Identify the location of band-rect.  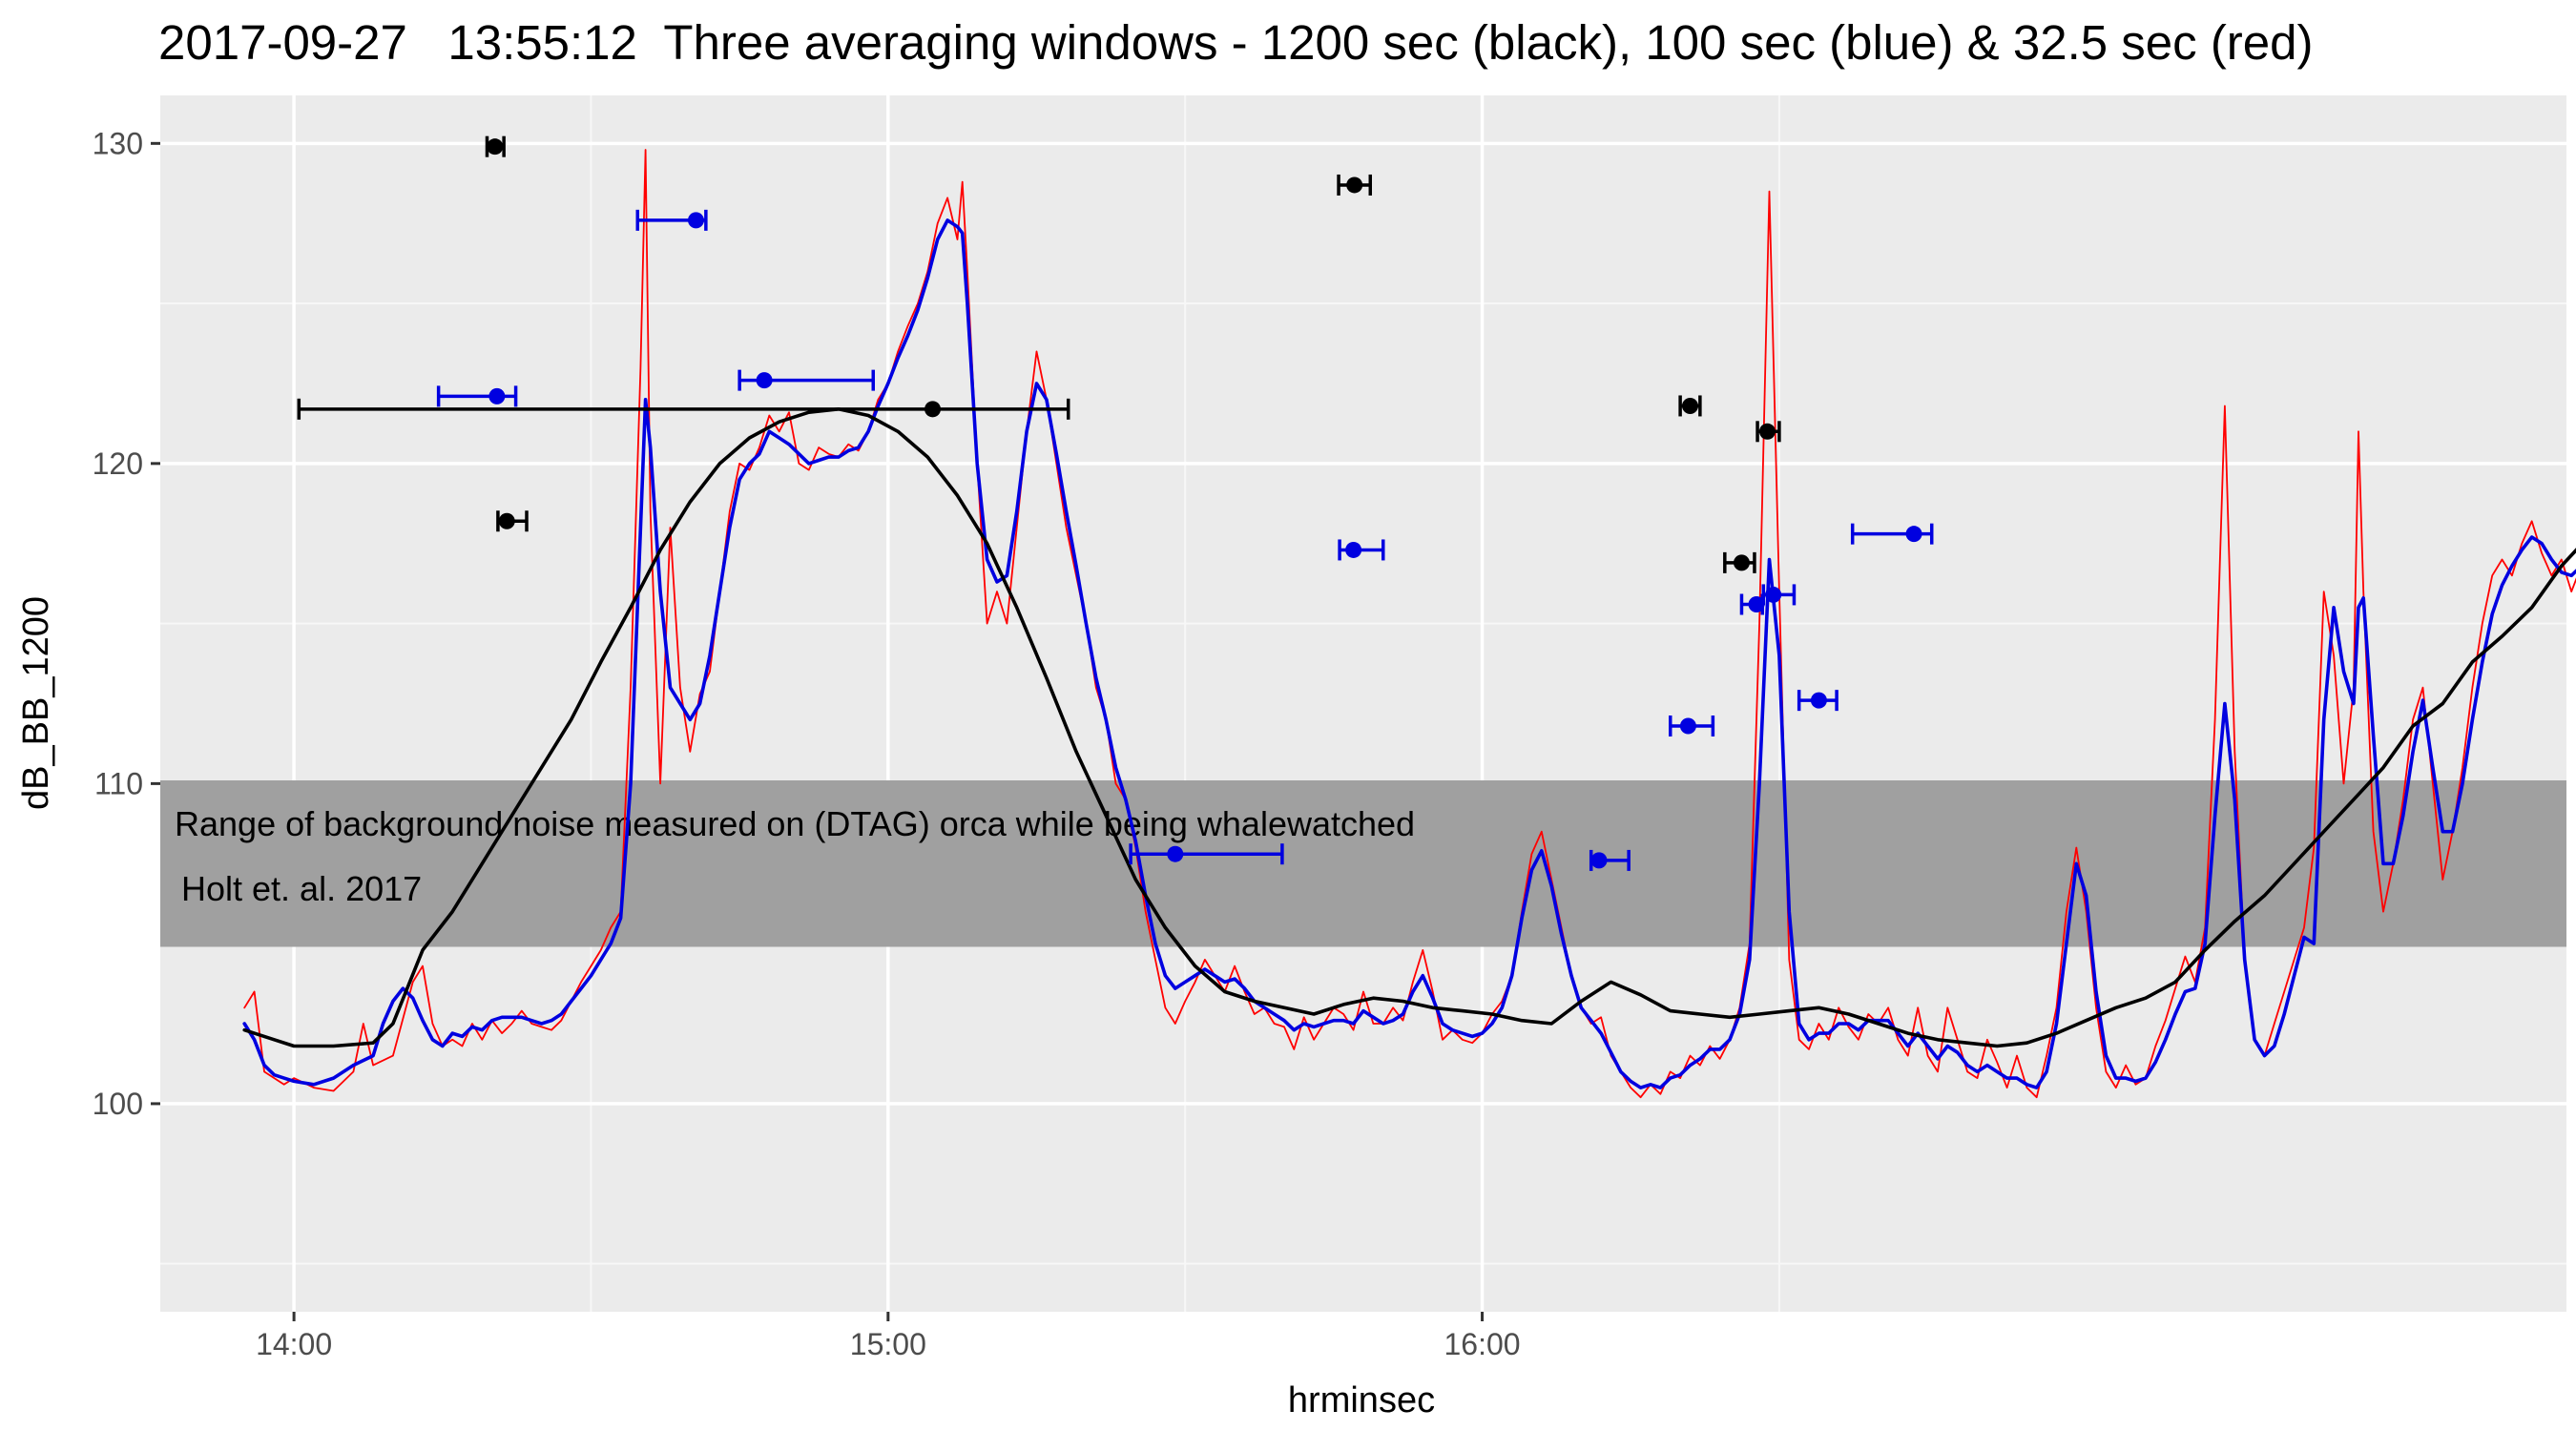
(1363, 863).